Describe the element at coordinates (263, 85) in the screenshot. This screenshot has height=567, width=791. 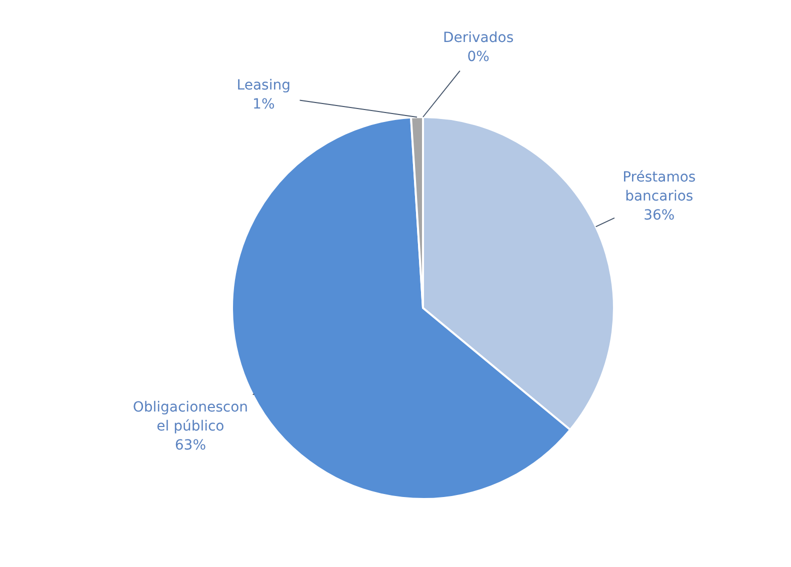
I see `slice-label: Leasing` at that location.